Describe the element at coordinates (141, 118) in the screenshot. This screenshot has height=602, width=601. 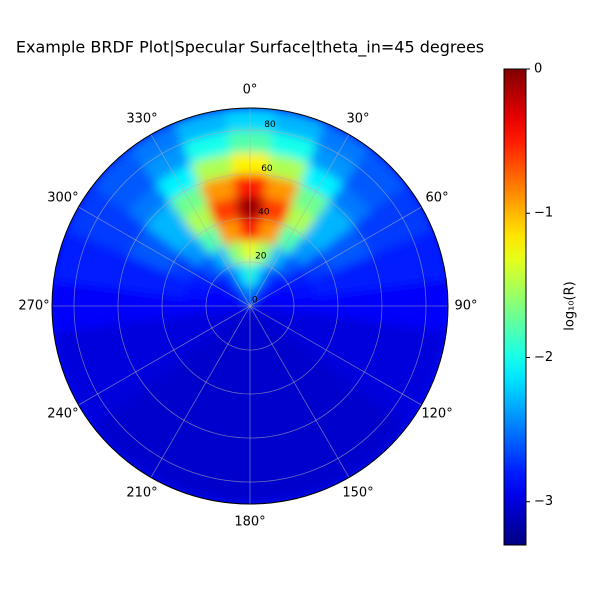
I see `theta-tick-label: 330°` at that location.